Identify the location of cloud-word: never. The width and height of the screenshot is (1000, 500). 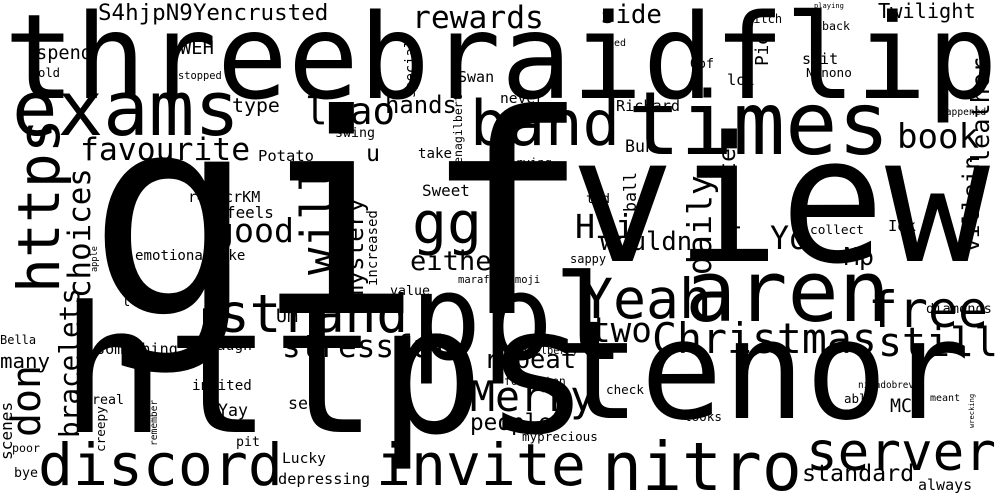
(522, 98).